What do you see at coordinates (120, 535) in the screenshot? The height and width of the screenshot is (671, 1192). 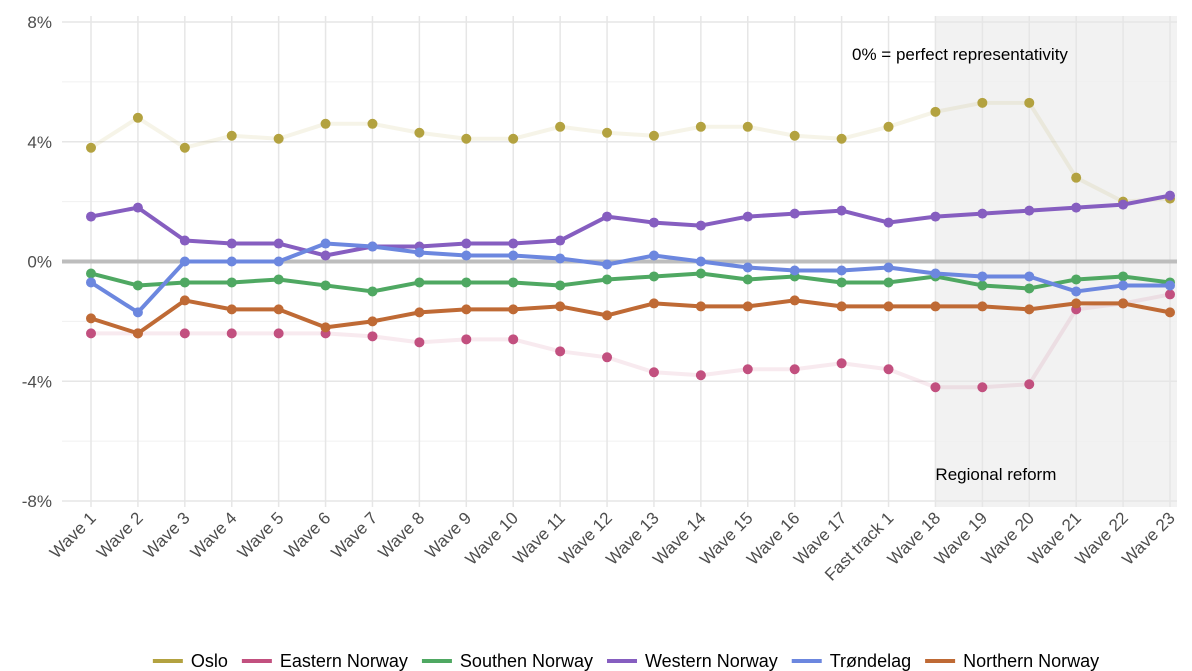 I see `x-tick-label: Wave 2` at bounding box center [120, 535].